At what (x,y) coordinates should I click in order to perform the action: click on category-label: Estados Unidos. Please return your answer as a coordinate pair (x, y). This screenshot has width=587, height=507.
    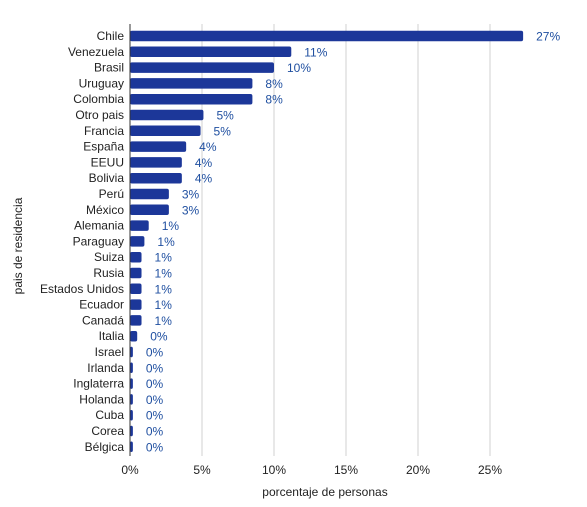
    Looking at the image, I should click on (82, 289).